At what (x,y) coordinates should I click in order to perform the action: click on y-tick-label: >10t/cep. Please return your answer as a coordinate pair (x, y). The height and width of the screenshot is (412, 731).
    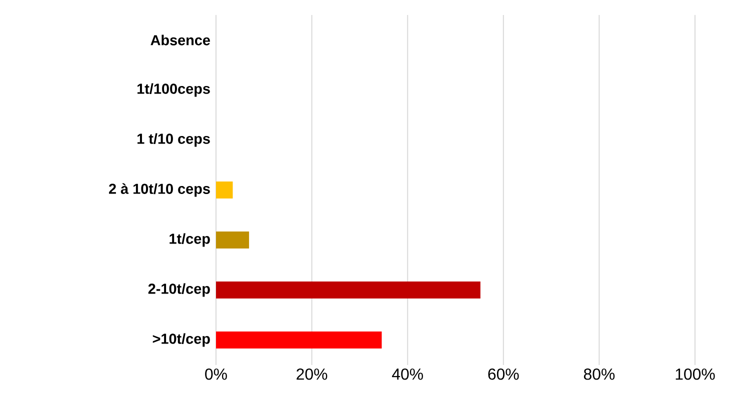
    Looking at the image, I should click on (181, 340).